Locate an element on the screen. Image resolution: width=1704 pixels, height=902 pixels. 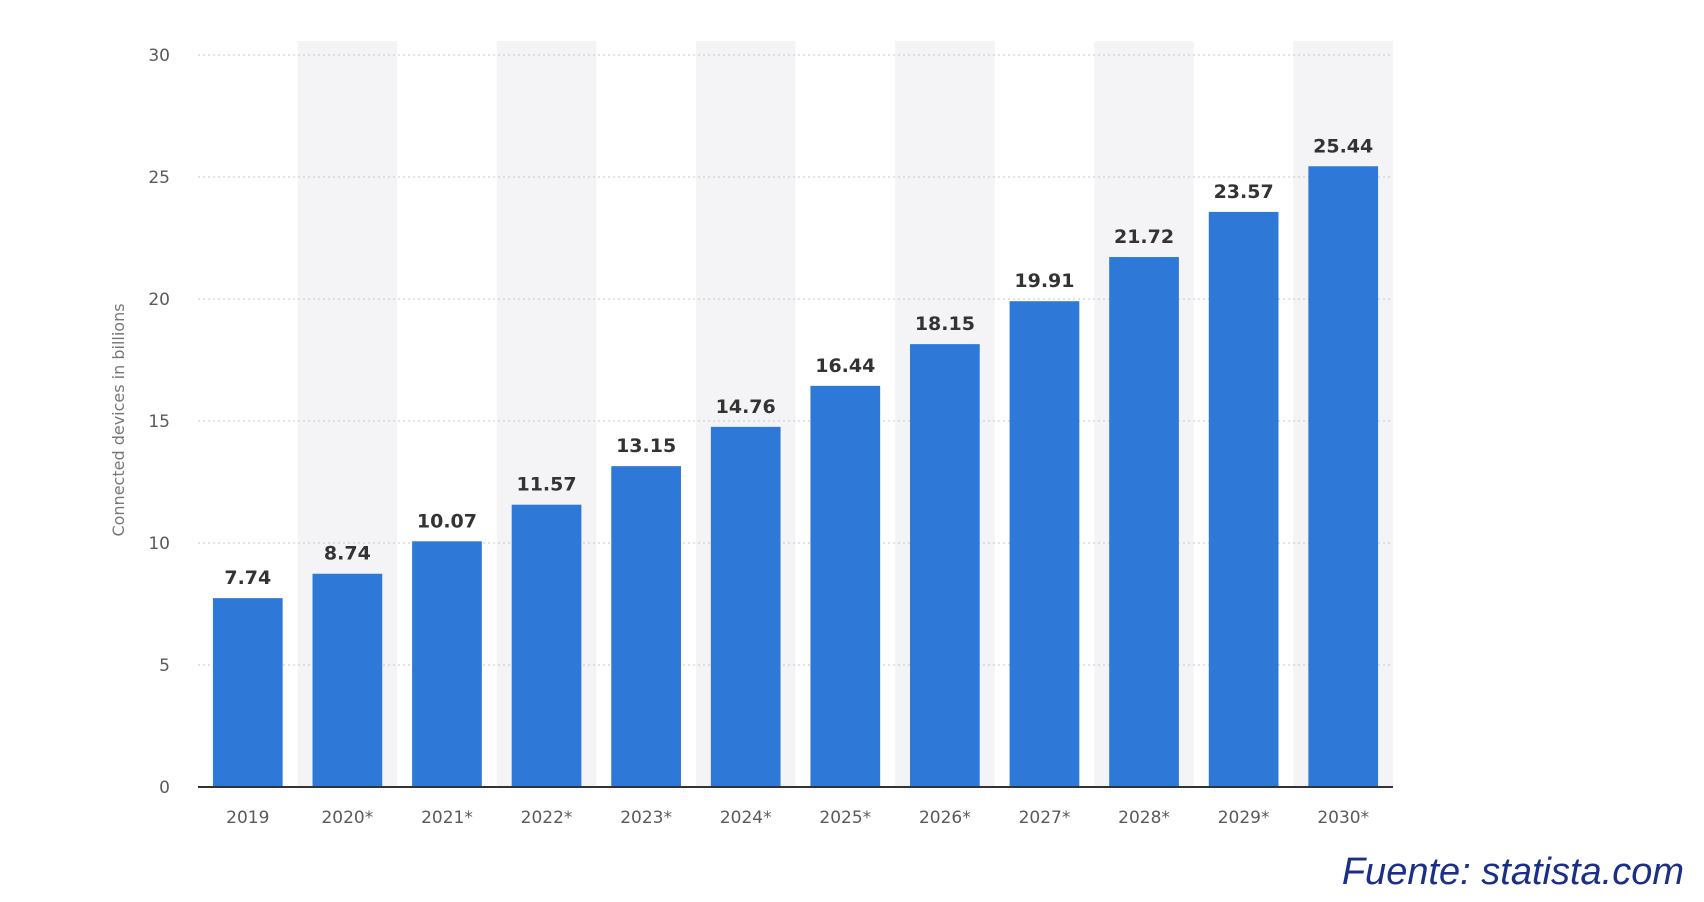
x-tick-label: 2029* is located at coordinates (1244, 818).